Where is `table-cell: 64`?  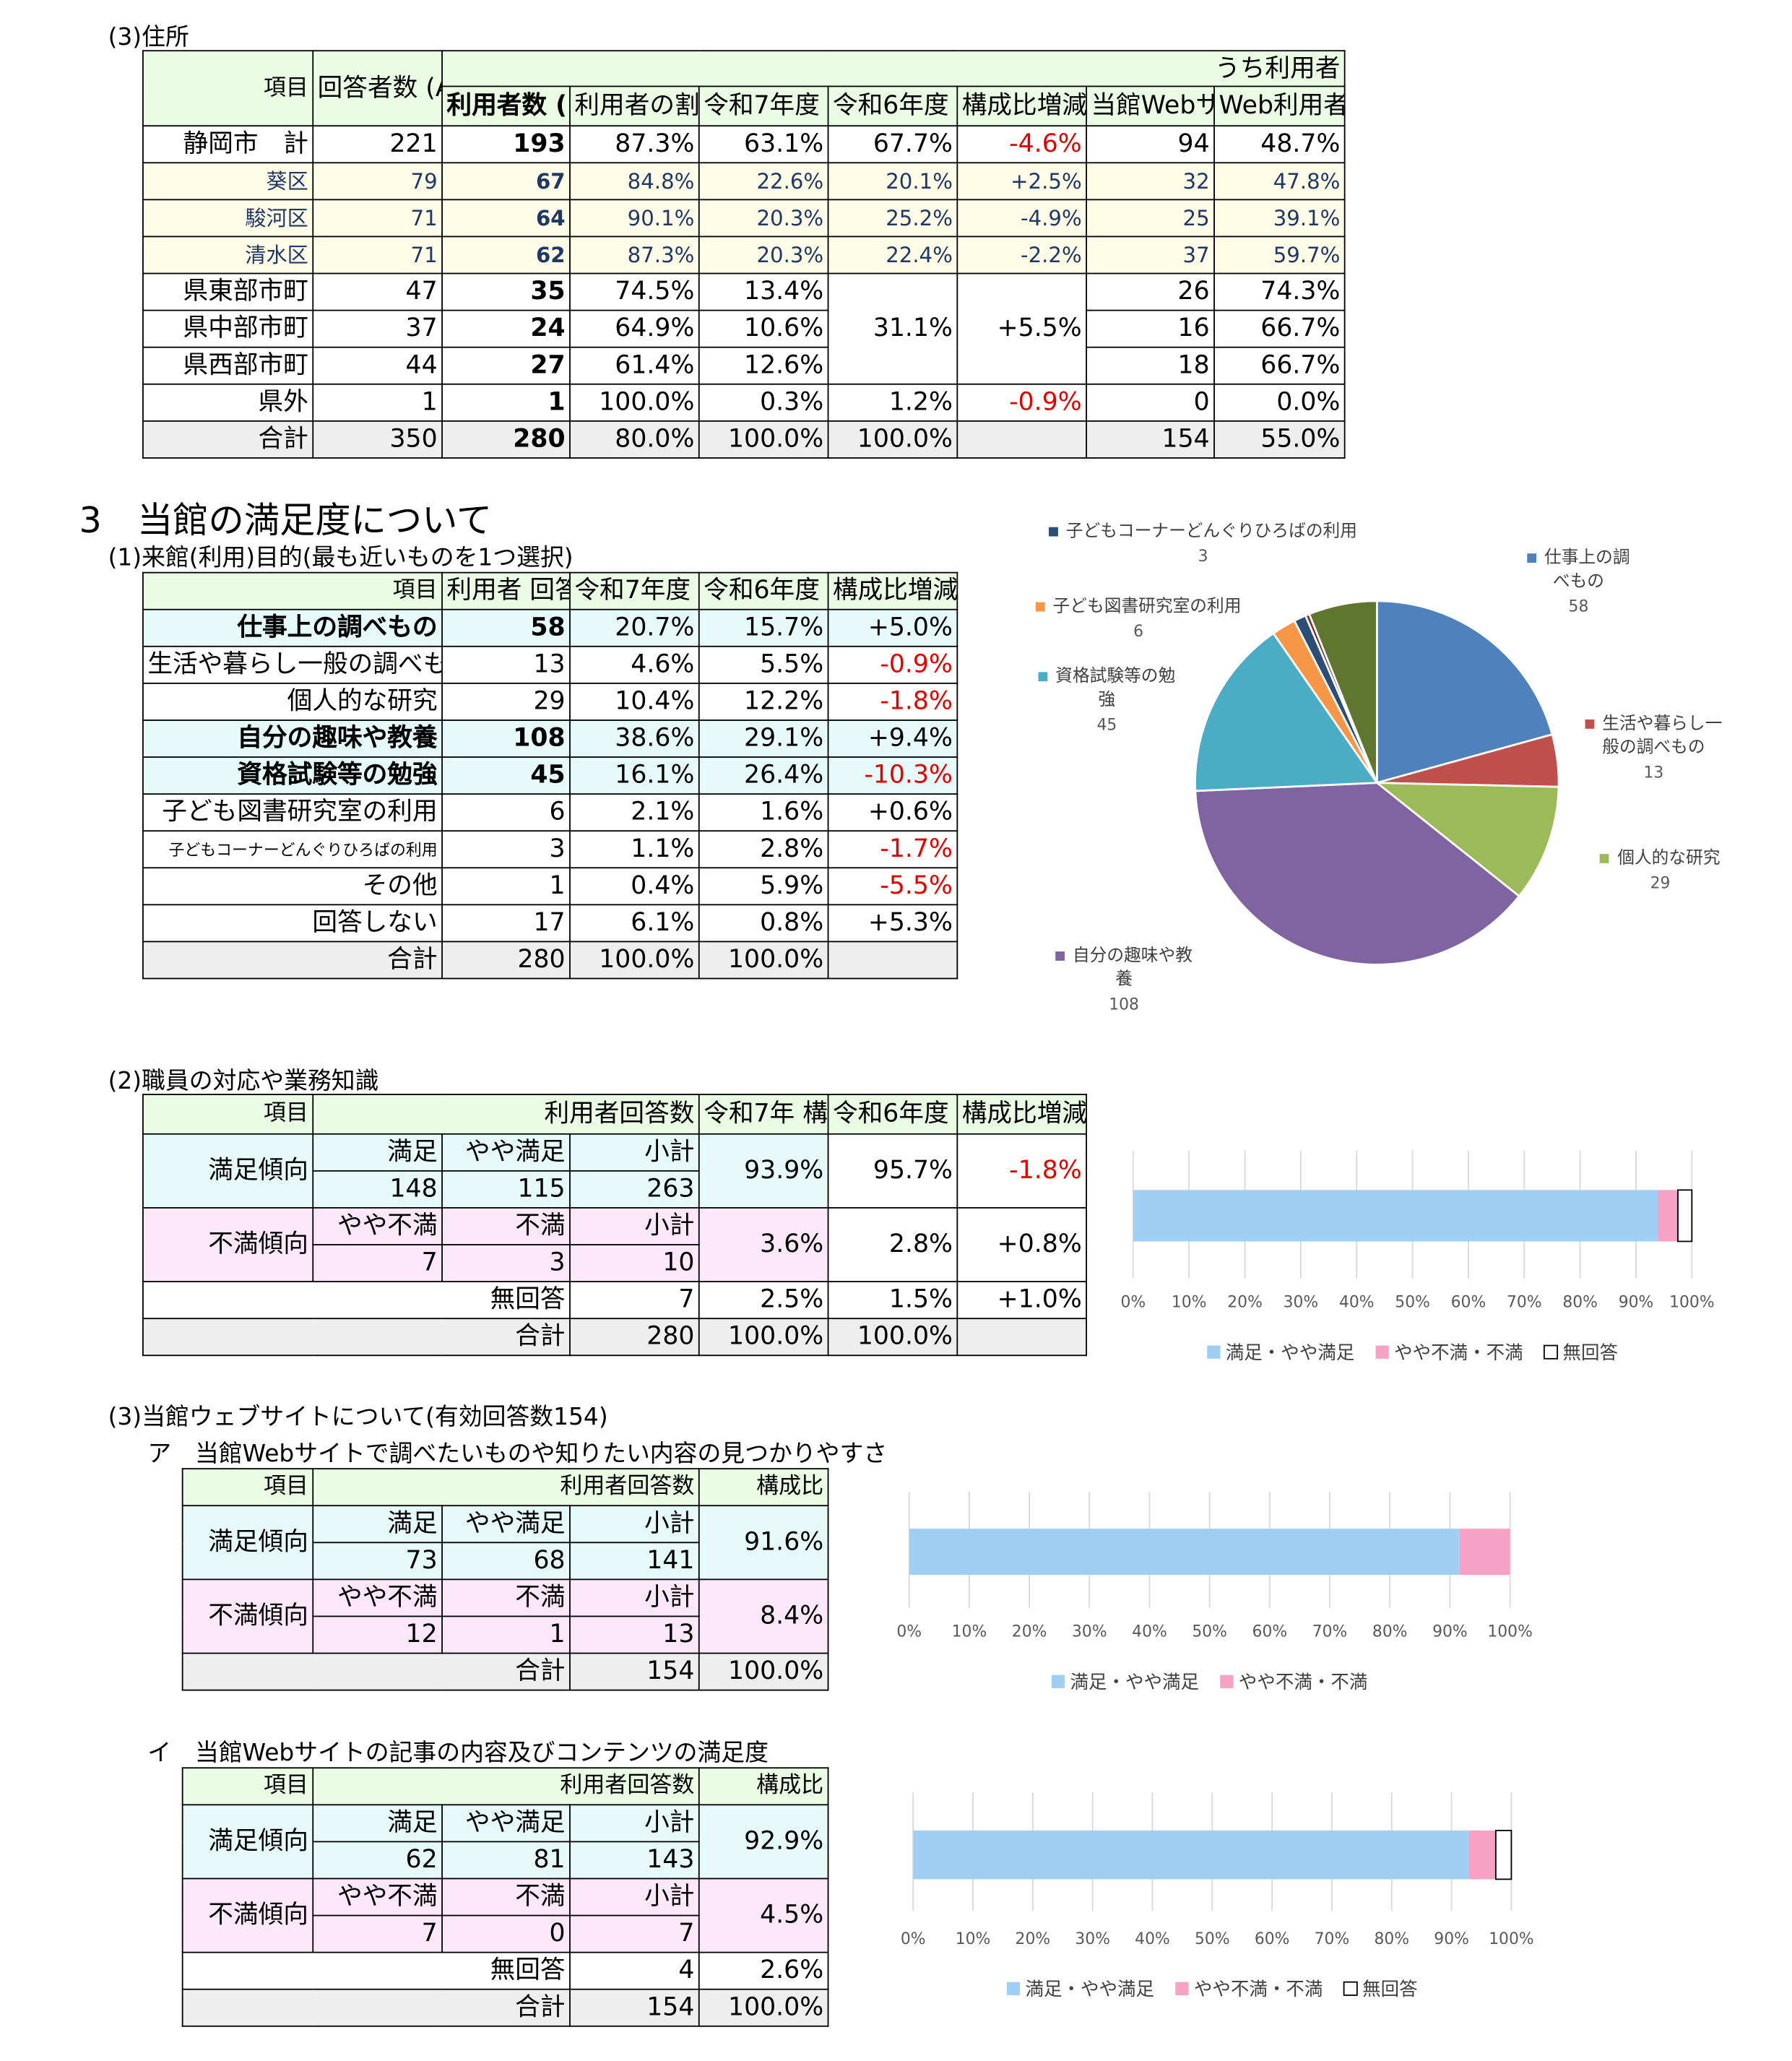 table-cell: 64 is located at coordinates (506, 218).